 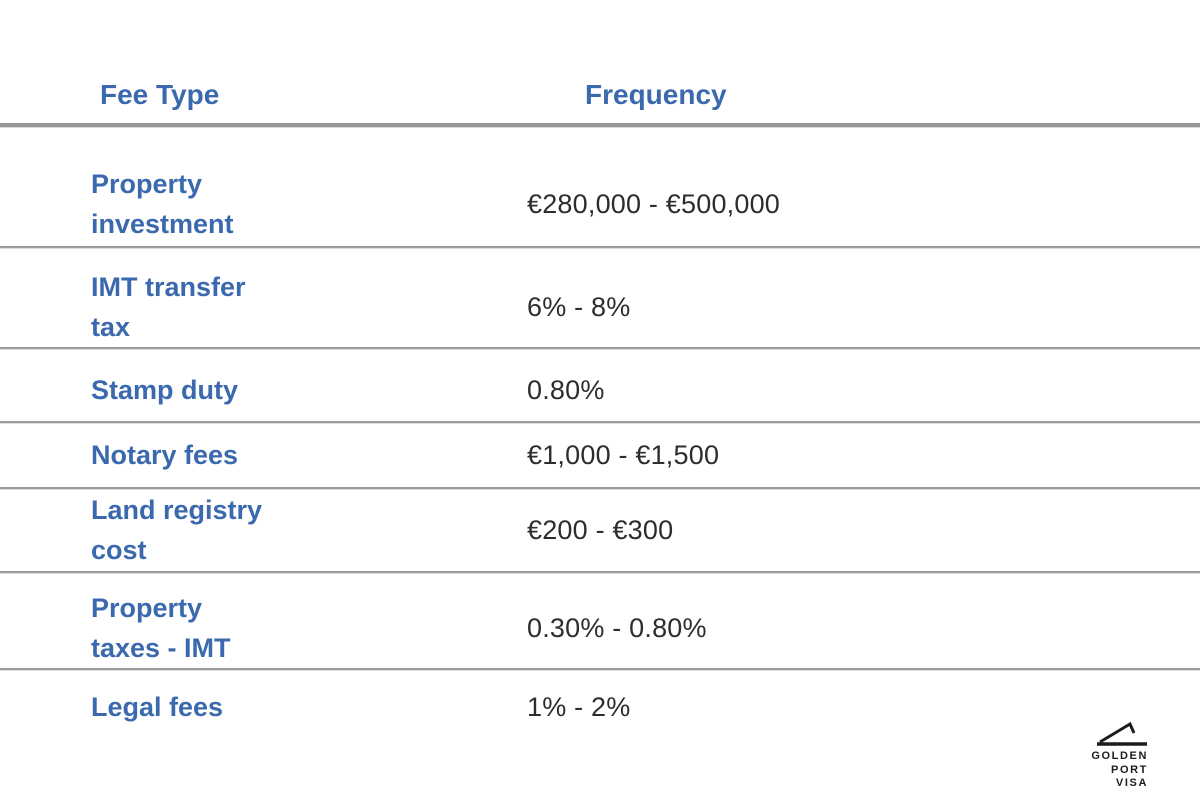 What do you see at coordinates (162, 203) in the screenshot?
I see `fee-type-cell: Property investment` at bounding box center [162, 203].